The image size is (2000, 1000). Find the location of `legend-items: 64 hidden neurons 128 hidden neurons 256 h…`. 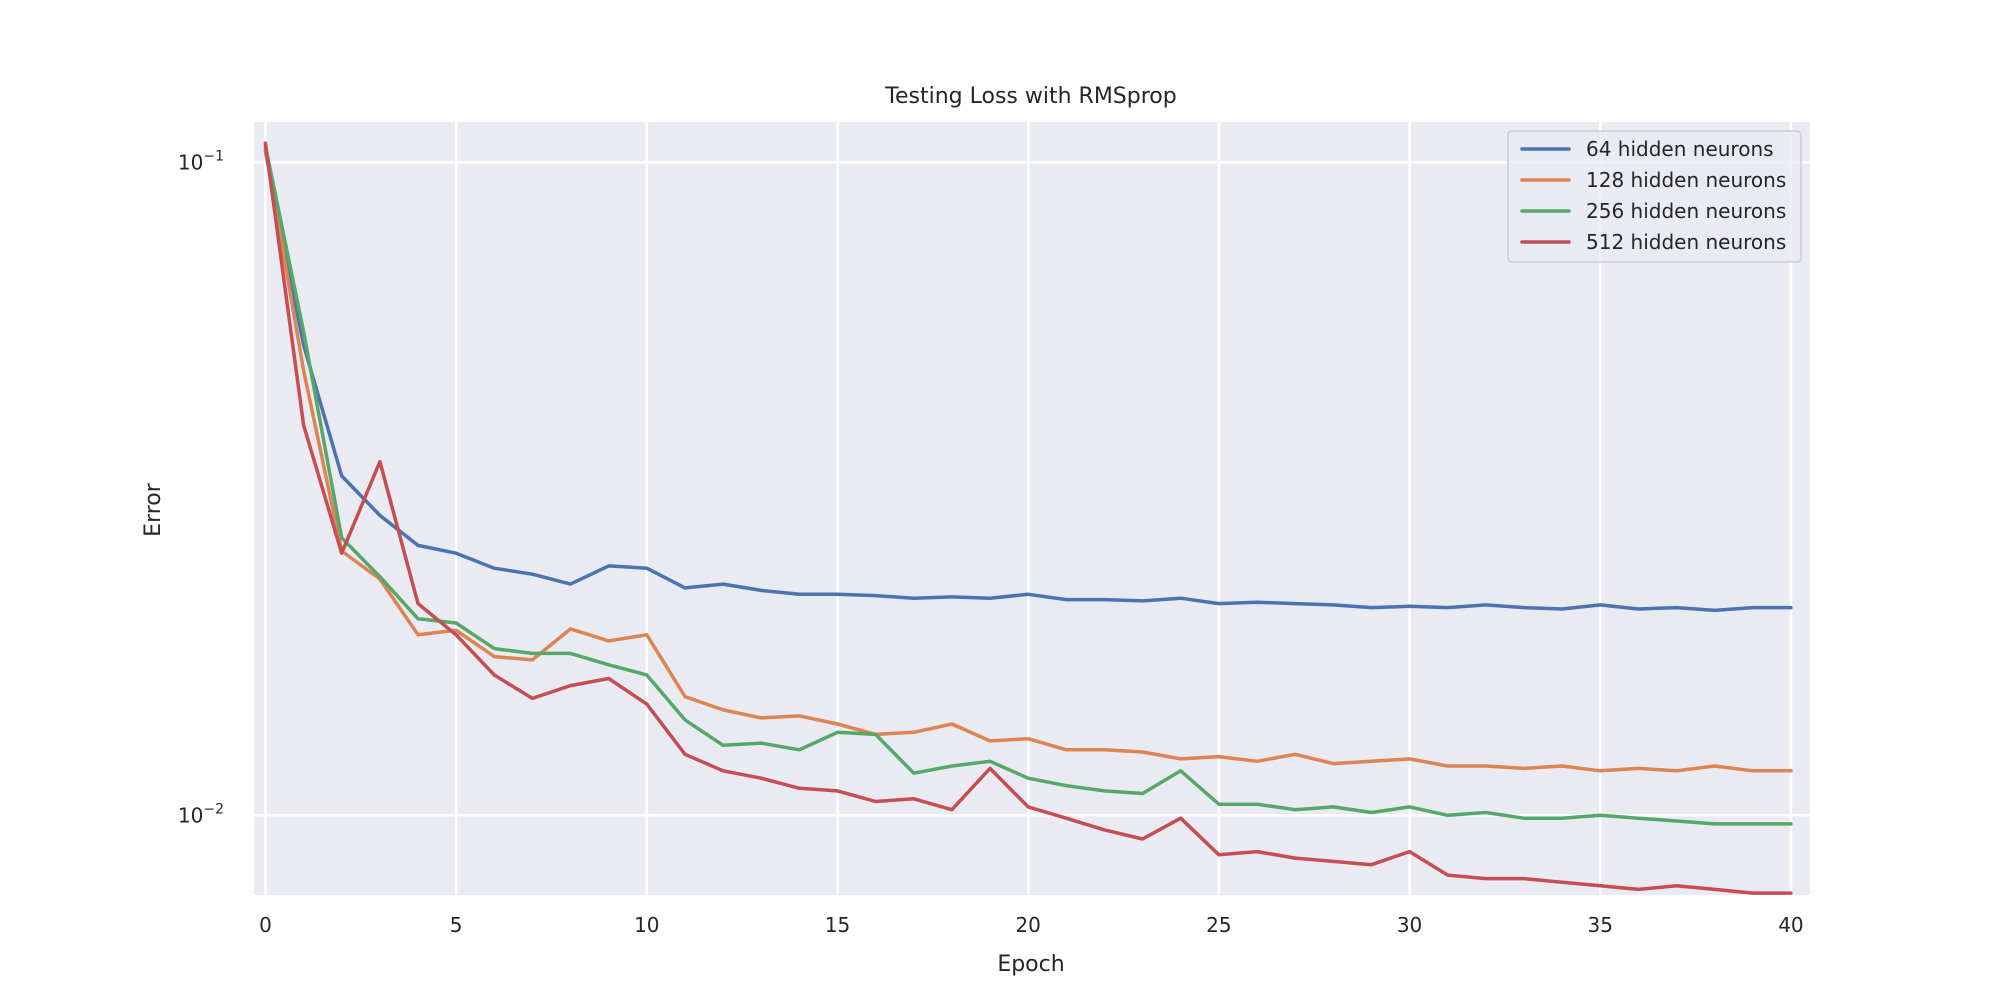

legend-items: 64 hidden neurons 128 hidden neurons 256 h… is located at coordinates (1653, 195).